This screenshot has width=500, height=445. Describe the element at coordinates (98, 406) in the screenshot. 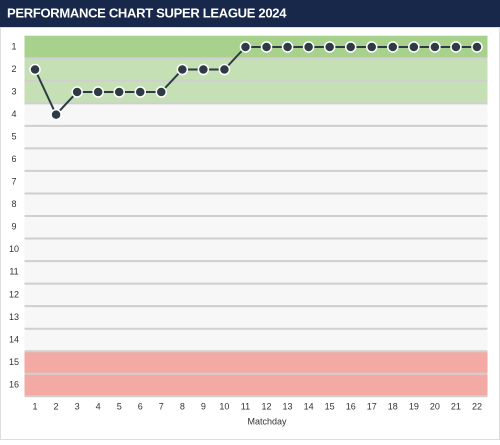

I see `x-tick-label: 4` at that location.